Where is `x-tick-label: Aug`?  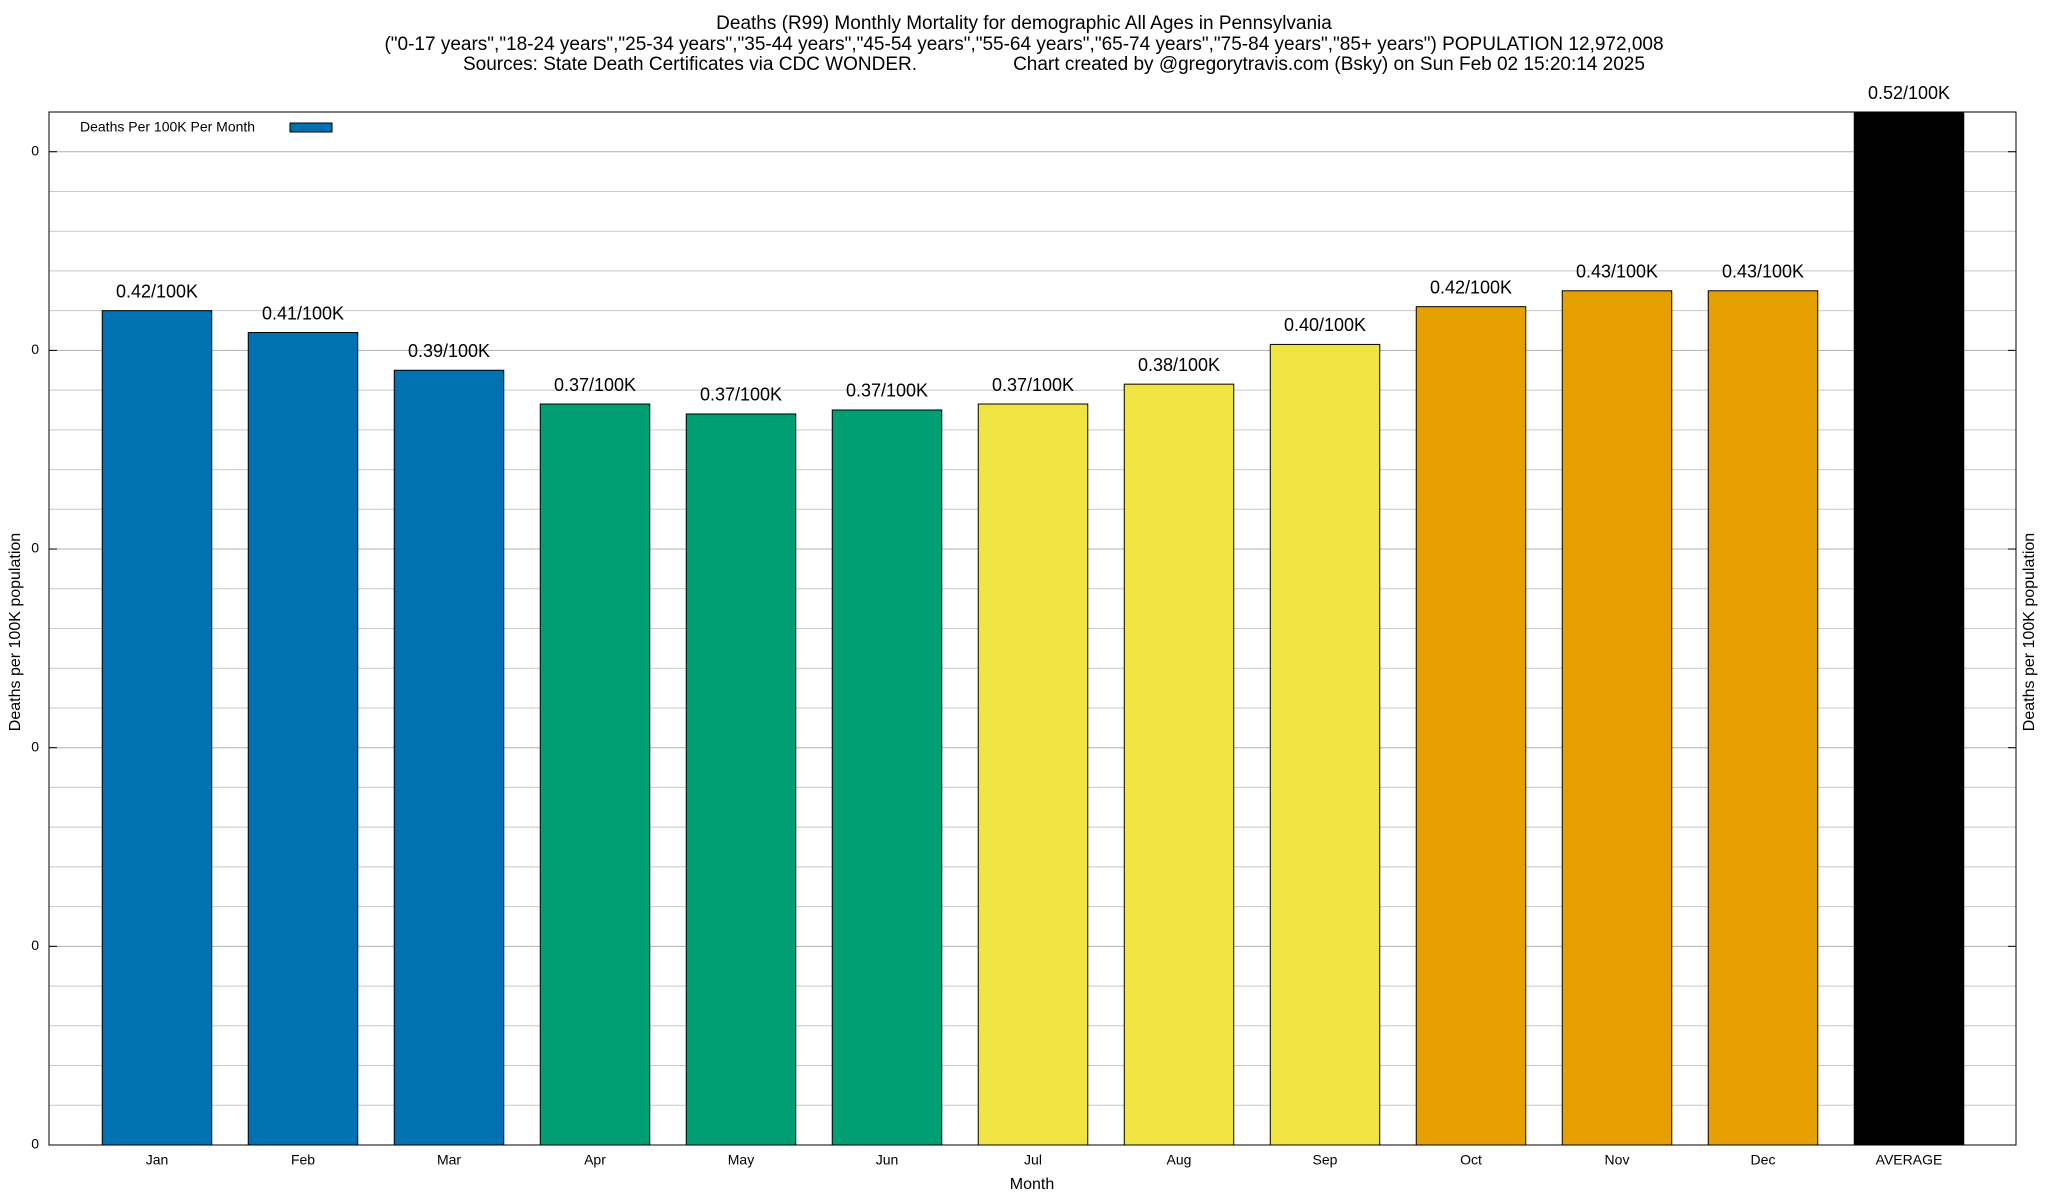
x-tick-label: Aug is located at coordinates (1179, 1160).